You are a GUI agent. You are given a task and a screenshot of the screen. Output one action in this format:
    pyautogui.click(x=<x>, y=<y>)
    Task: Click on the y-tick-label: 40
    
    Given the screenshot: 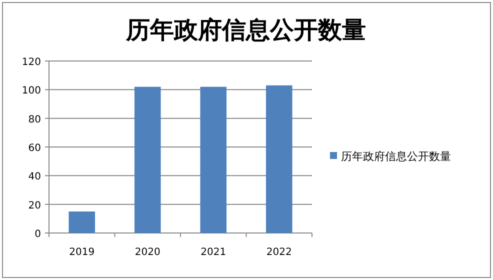 What is the action you would take?
    pyautogui.click(x=34, y=177)
    